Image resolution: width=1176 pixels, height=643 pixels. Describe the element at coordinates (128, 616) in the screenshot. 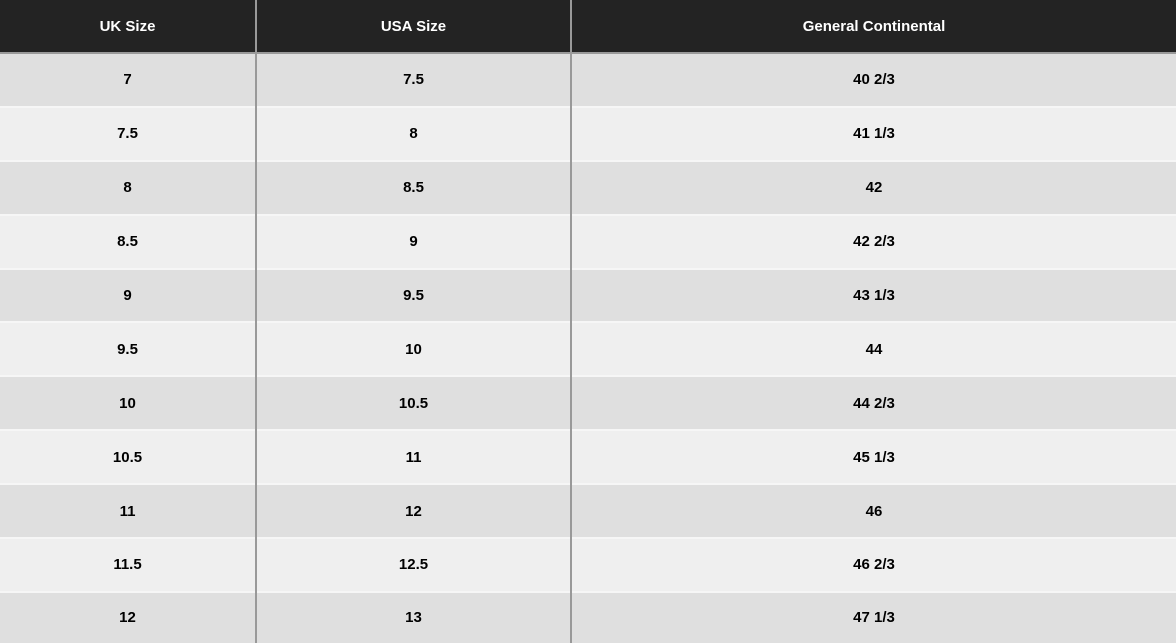

I see `cell-uk-size: 12` at that location.